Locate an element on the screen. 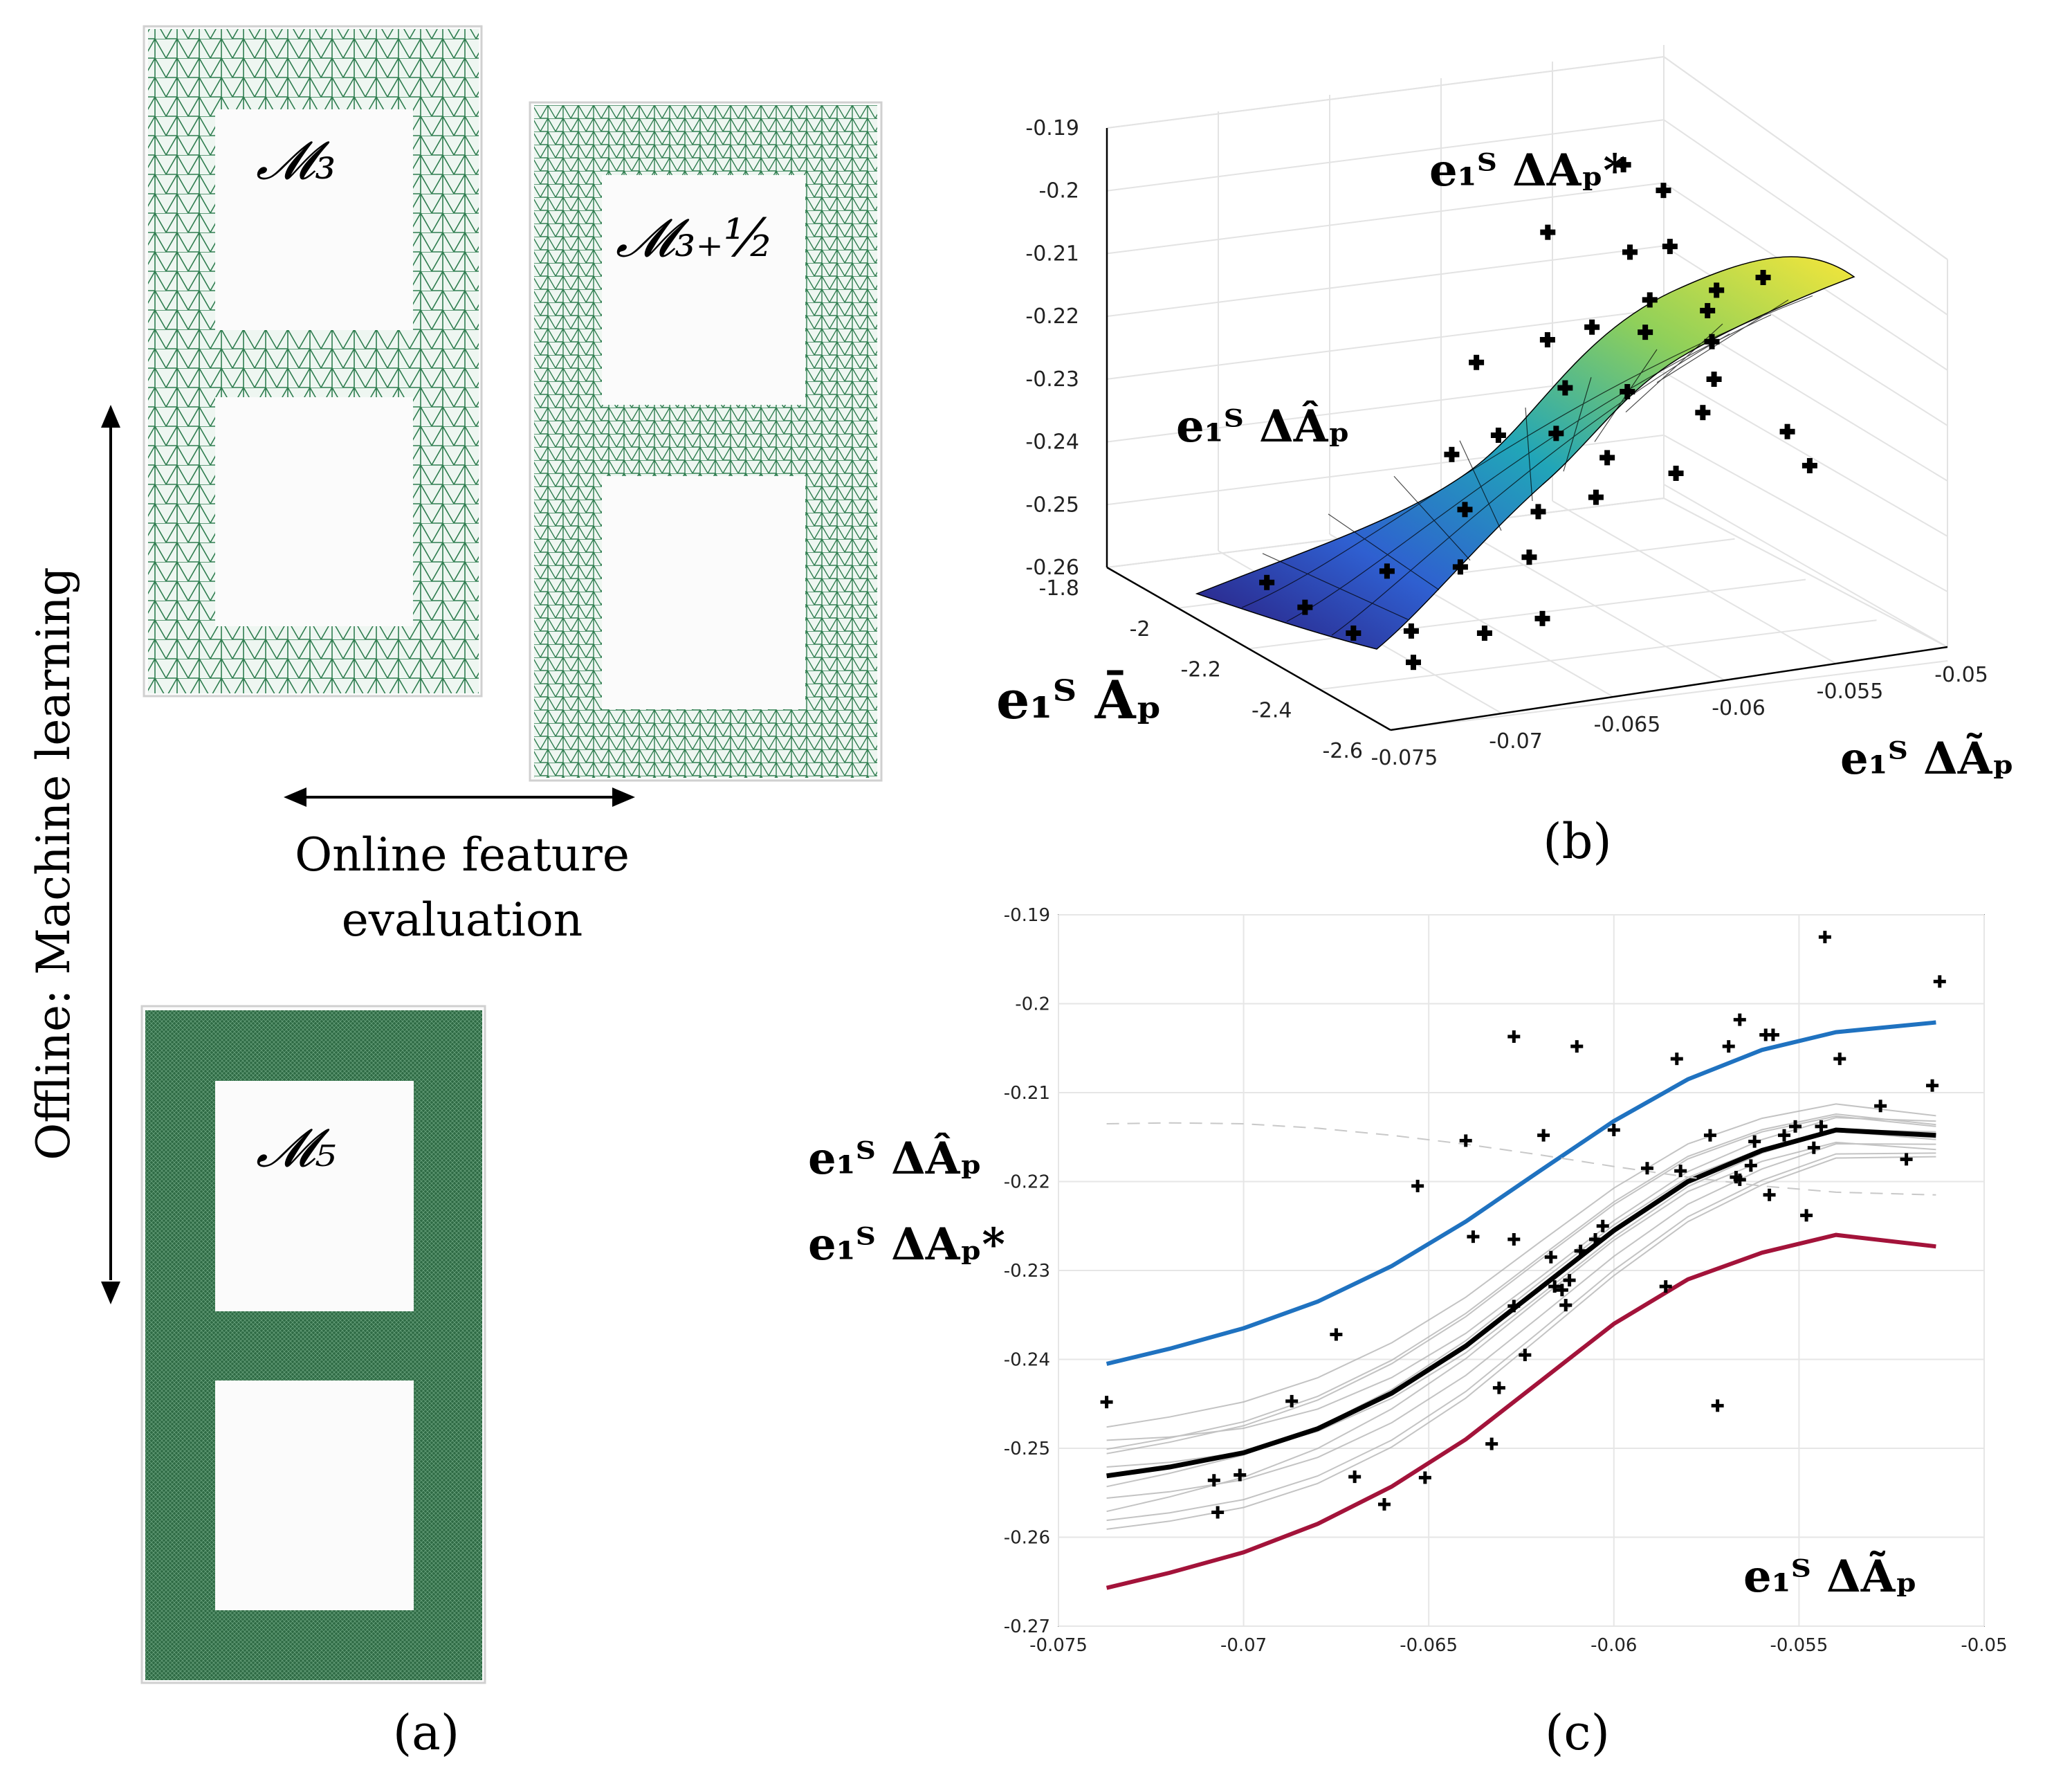 The width and height of the screenshot is (2072, 1786). panel-b-points is located at coordinates (1538, 414).